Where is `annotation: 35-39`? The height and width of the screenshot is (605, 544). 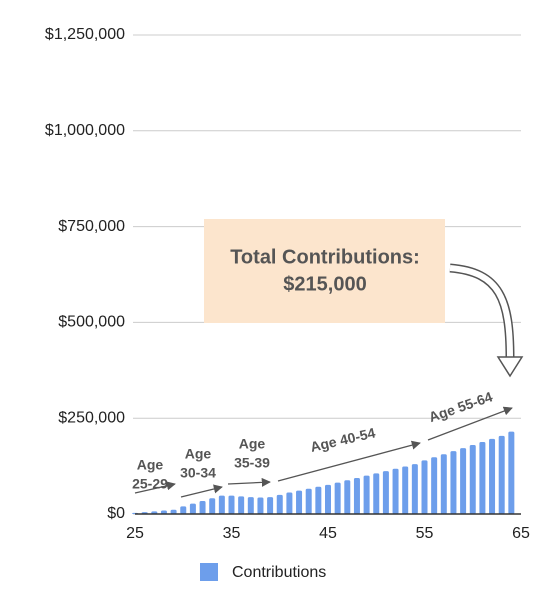 annotation: 35-39 is located at coordinates (252, 463).